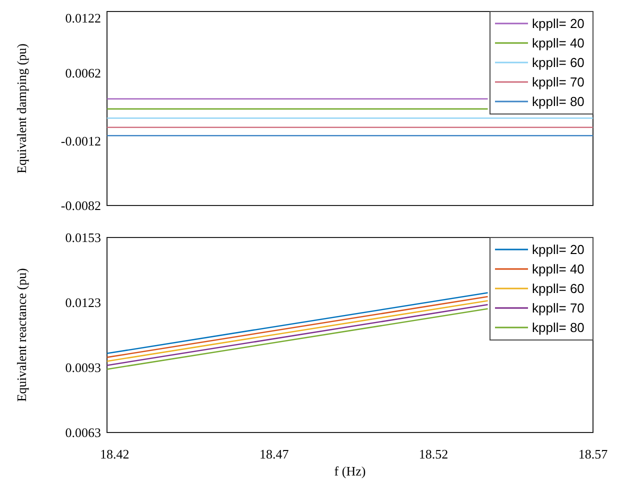 This screenshot has width=627, height=481. Describe the element at coordinates (83, 238) in the screenshot. I see `y-tick-label: 0.0153` at that location.